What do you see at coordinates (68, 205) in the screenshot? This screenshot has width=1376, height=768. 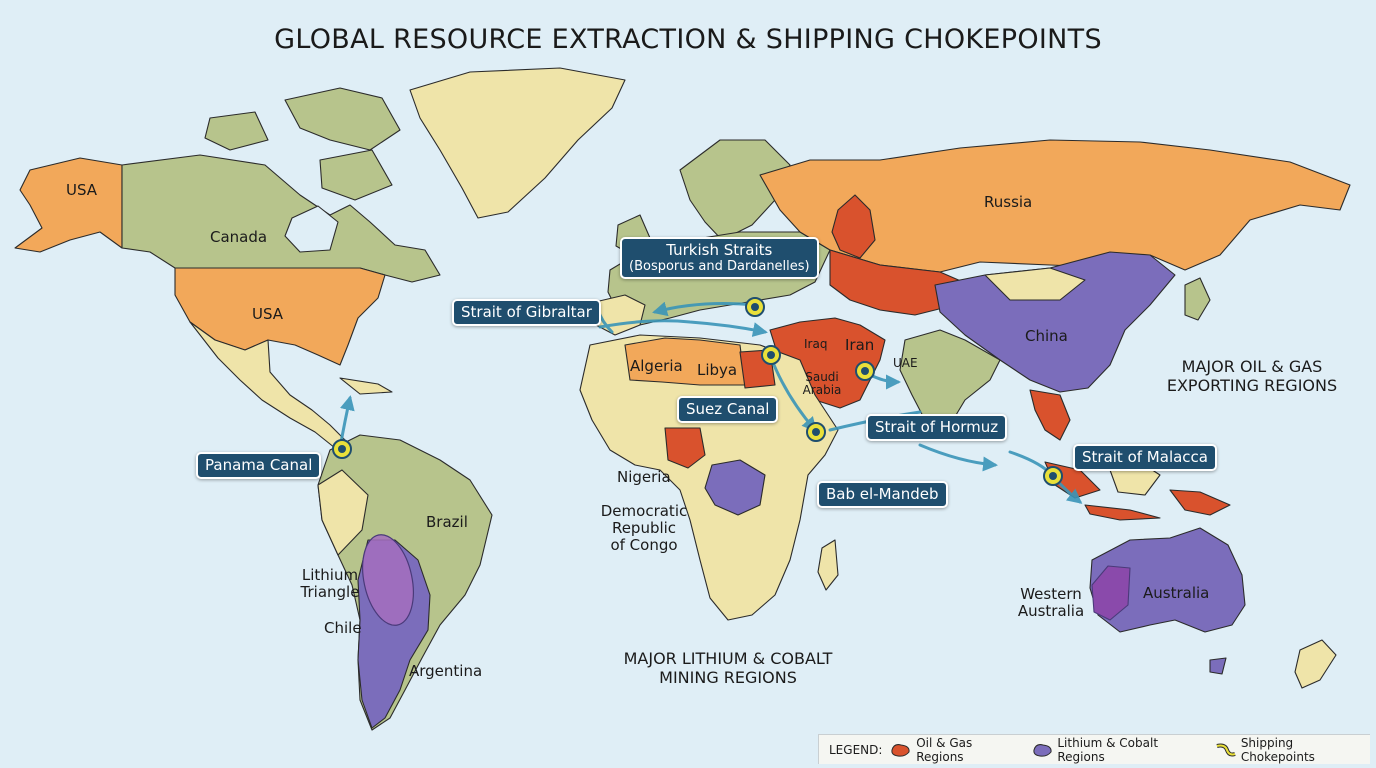 I see `alaska-shape` at bounding box center [68, 205].